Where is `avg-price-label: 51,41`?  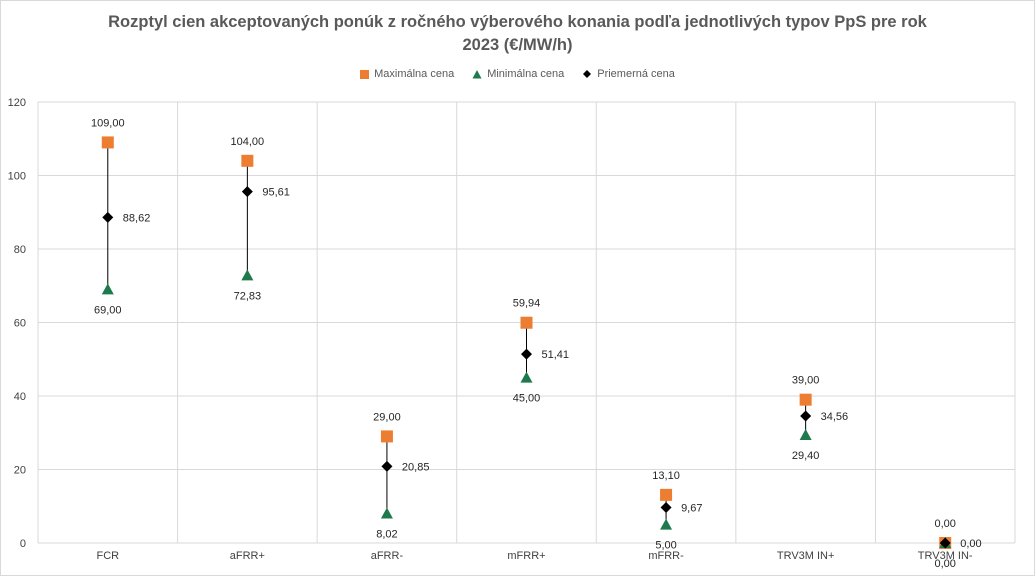
avg-price-label: 51,41 is located at coordinates (556, 355).